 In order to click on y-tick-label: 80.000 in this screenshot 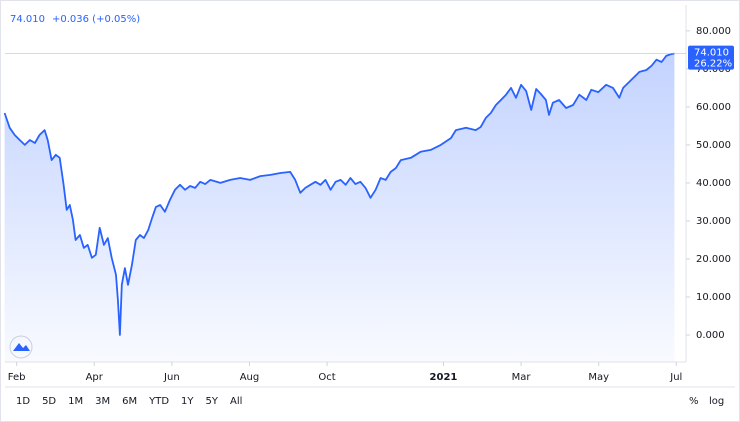, I will do `click(713, 31)`.